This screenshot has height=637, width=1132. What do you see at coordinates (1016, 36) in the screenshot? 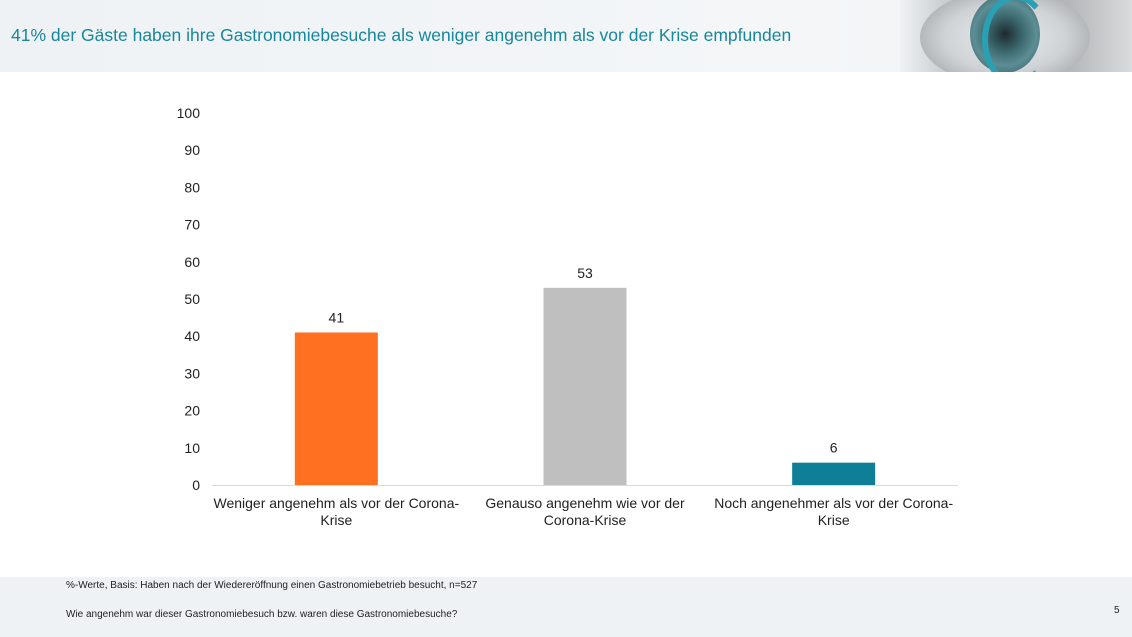
I see `eye-logo-image` at bounding box center [1016, 36].